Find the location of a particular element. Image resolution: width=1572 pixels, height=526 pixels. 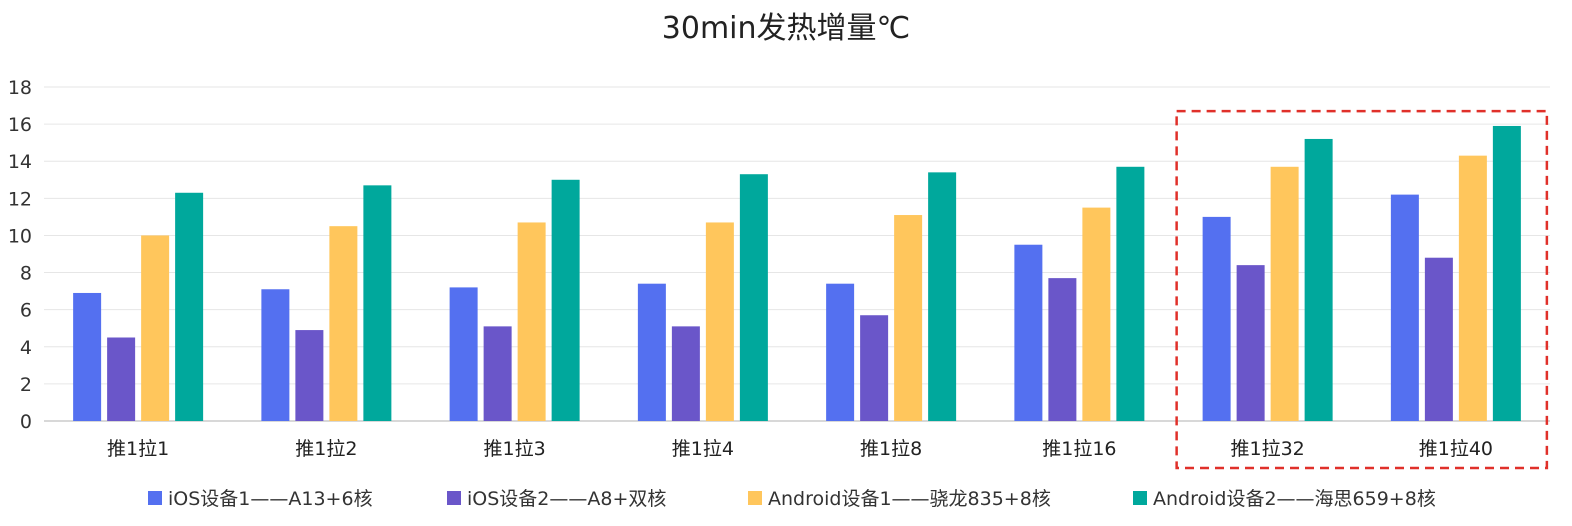

y-tick-label: 12 is located at coordinates (20, 199).